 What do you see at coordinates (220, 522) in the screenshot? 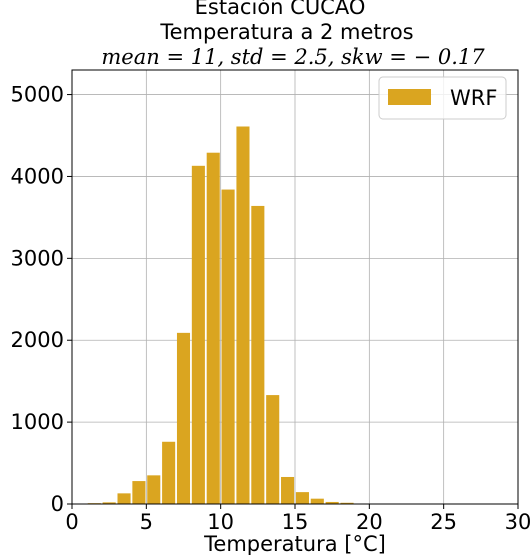
I see `x-tick-label: 10` at bounding box center [220, 522].